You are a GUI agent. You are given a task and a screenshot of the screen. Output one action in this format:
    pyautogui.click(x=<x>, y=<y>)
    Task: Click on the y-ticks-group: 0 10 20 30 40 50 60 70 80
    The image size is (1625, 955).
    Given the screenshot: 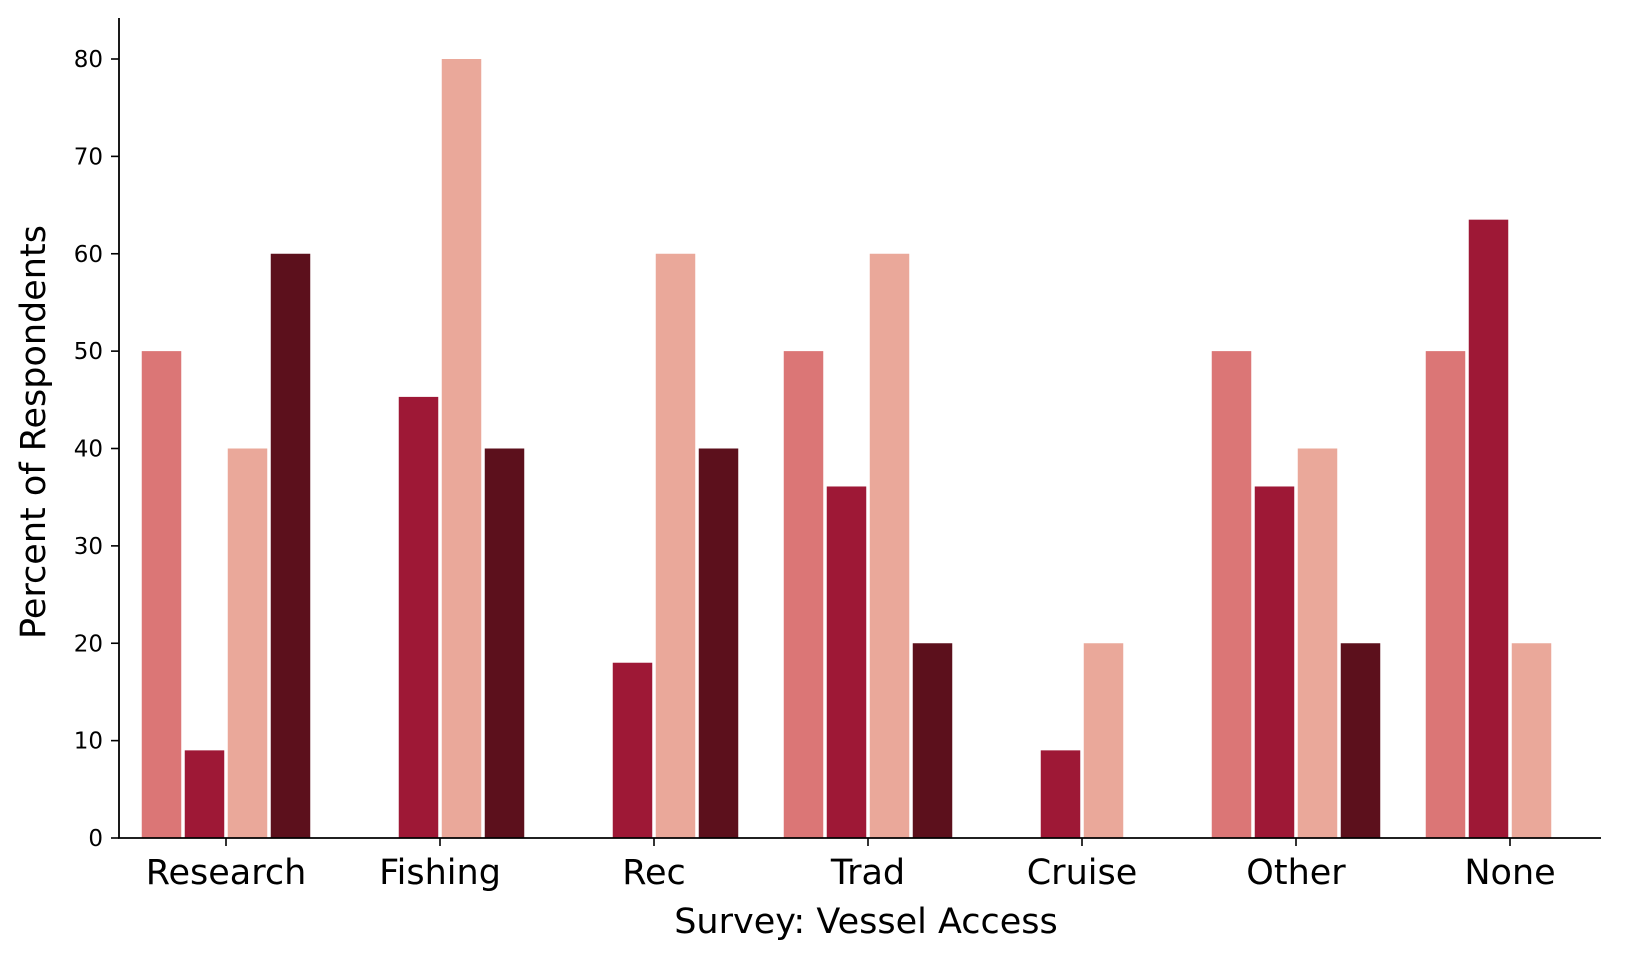 What is the action you would take?
    pyautogui.click(x=96, y=449)
    